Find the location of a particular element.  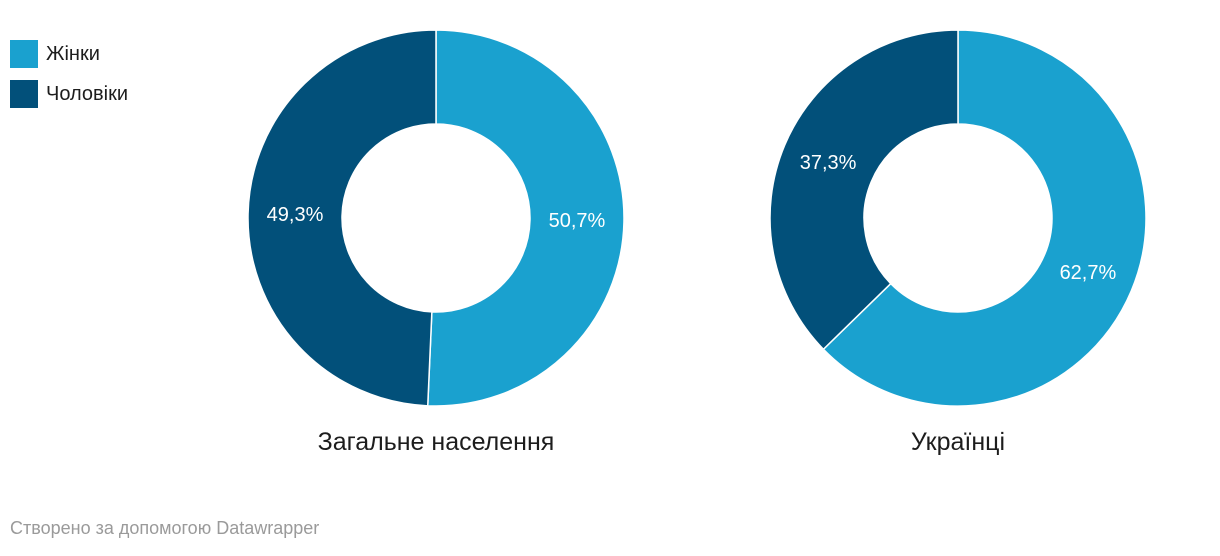

legend-item-women: Жінки is located at coordinates (69, 54).